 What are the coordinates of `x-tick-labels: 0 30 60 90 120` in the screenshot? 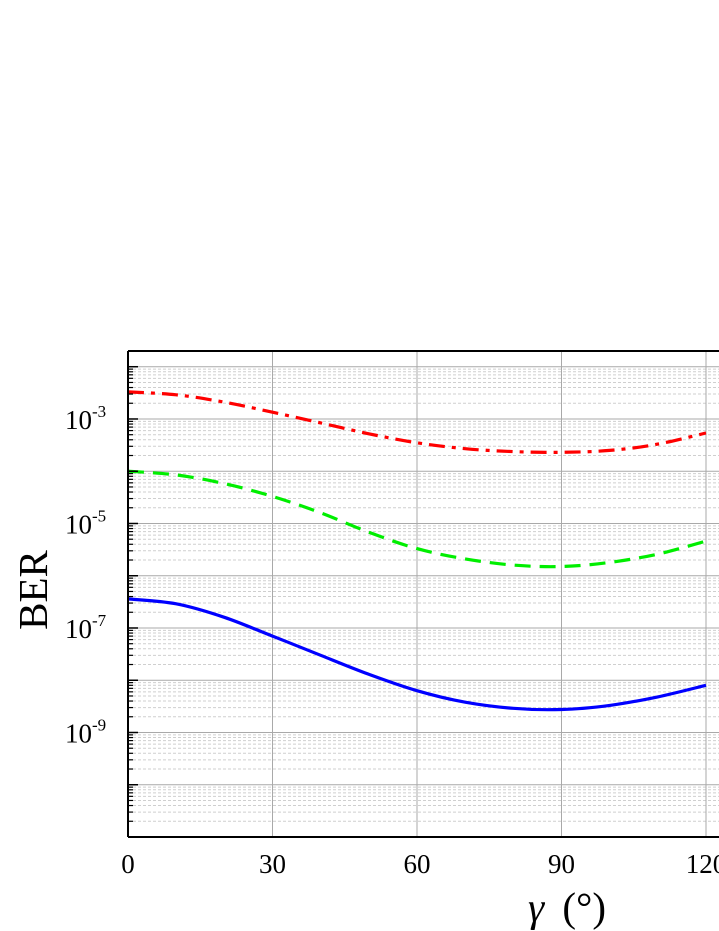 It's located at (420, 864).